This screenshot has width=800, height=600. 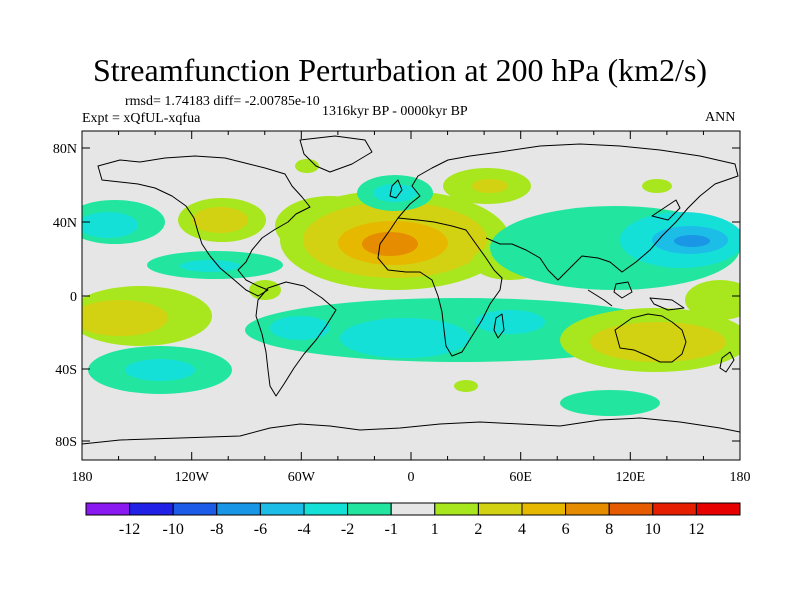 I want to click on lon-label: 60E, so click(x=520, y=477).